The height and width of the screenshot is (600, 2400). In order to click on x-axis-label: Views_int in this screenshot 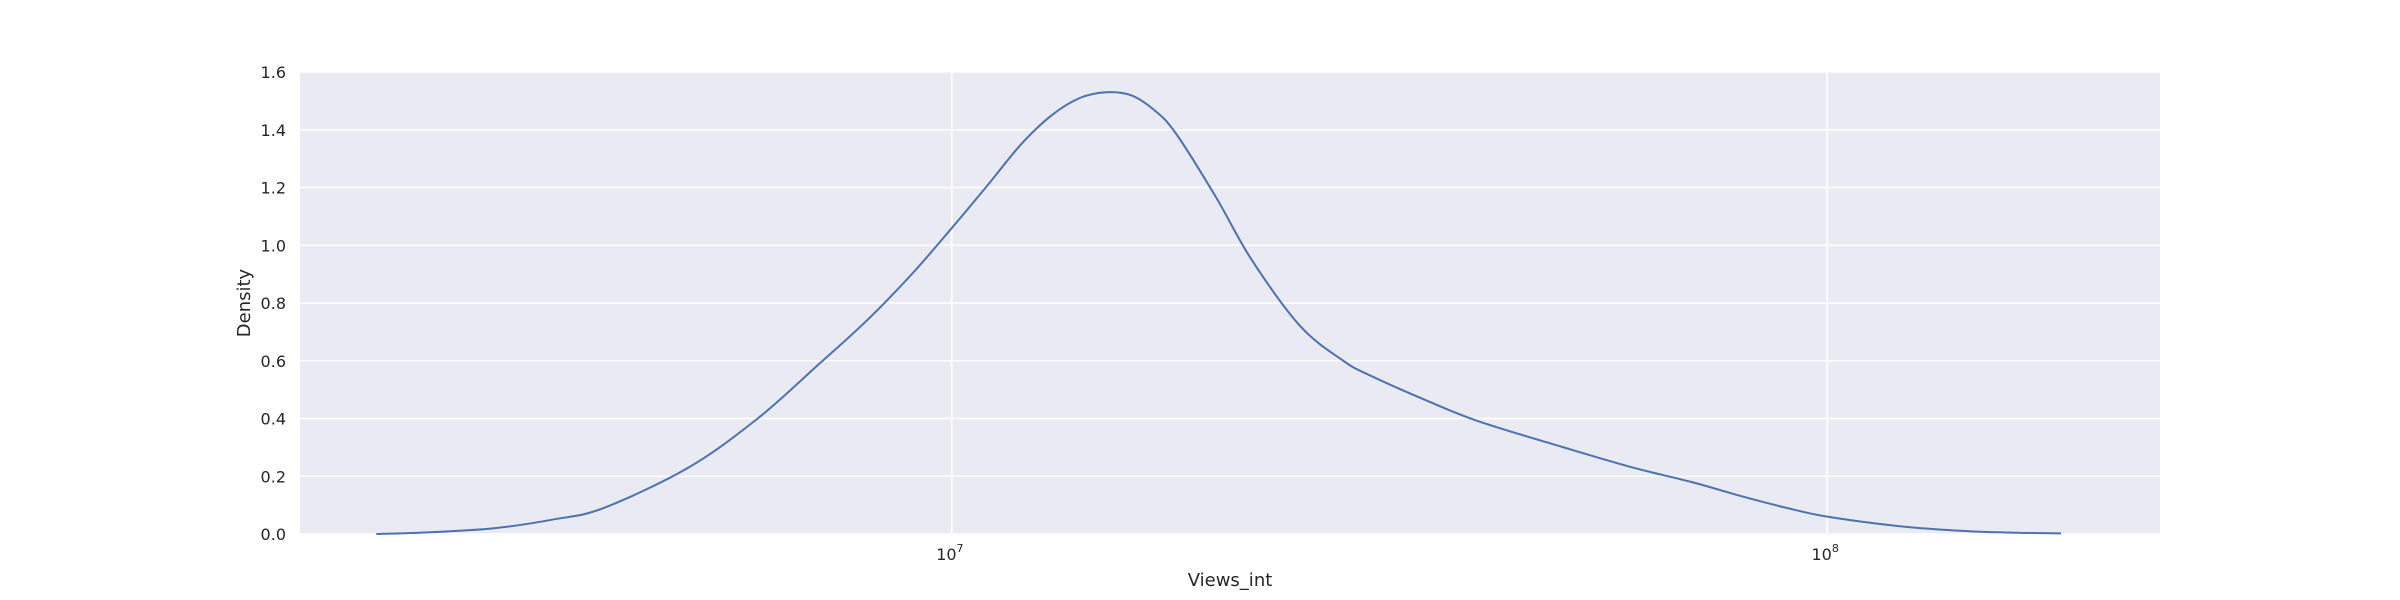, I will do `click(1230, 580)`.